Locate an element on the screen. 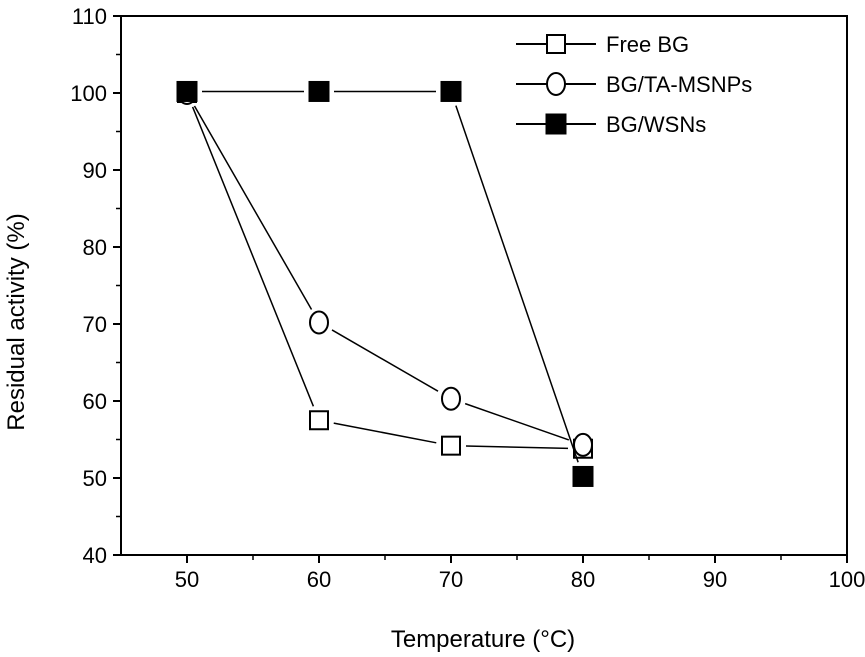 The image size is (865, 657). legend-item-1: Free BG is located at coordinates (602, 44).